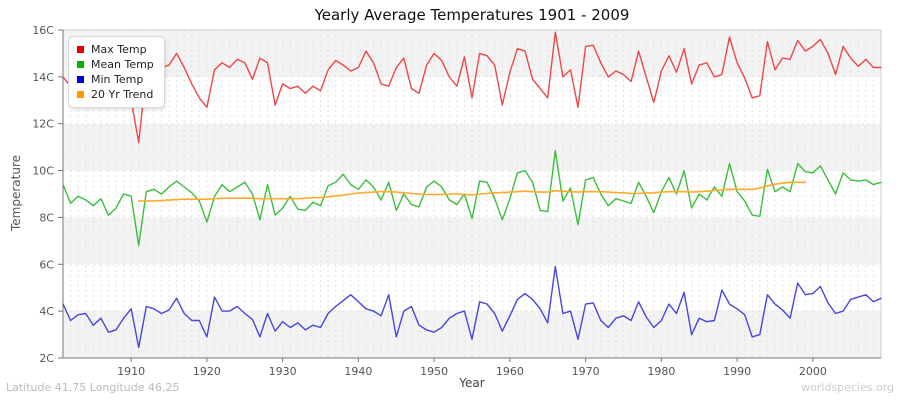 The height and width of the screenshot is (400, 900). I want to click on x-tick-label: 1910, so click(131, 371).